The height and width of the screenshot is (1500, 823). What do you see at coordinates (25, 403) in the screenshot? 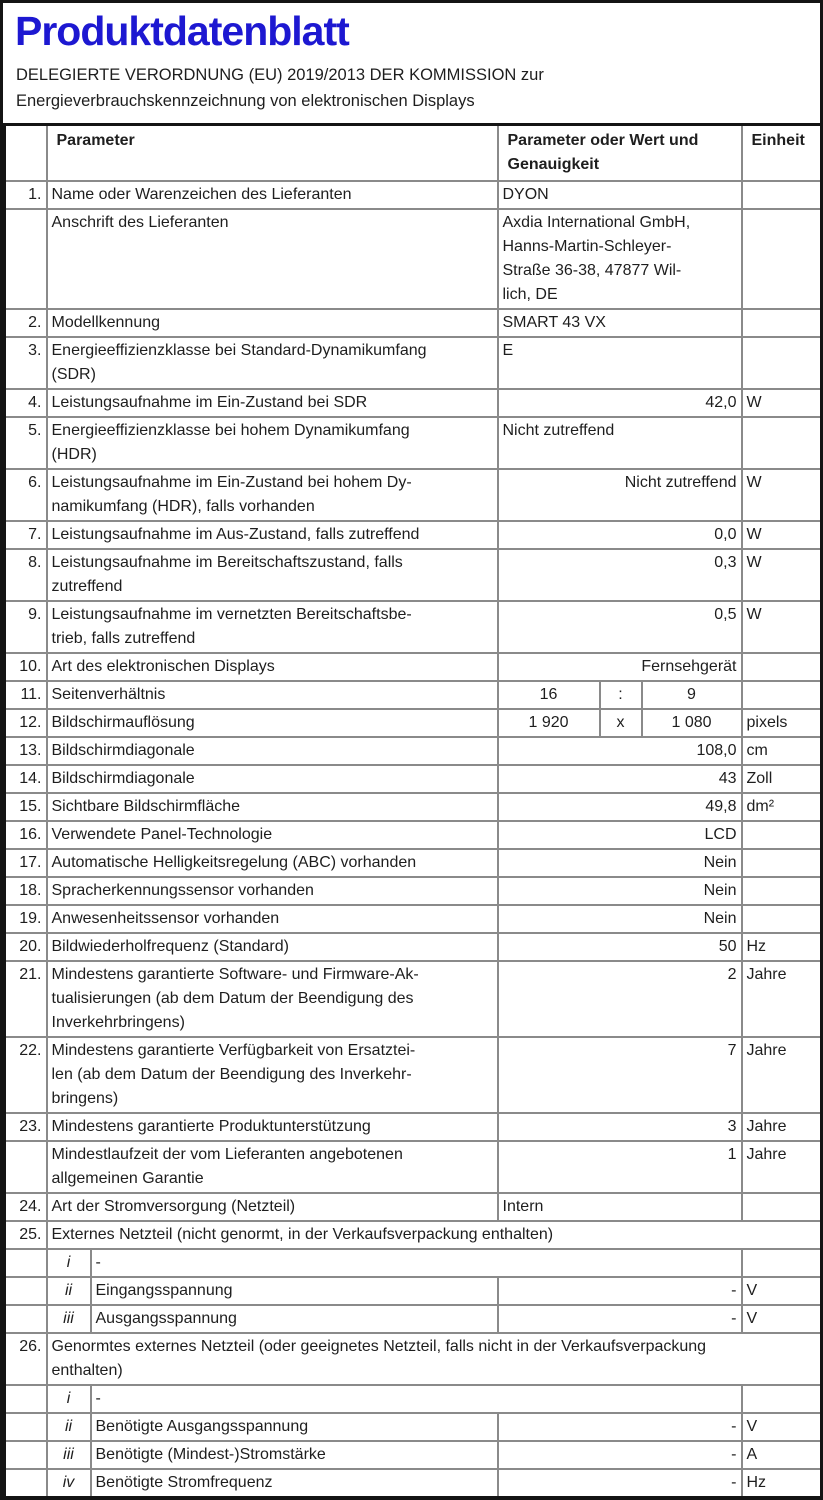
I see `row-number-cell: 4.` at bounding box center [25, 403].